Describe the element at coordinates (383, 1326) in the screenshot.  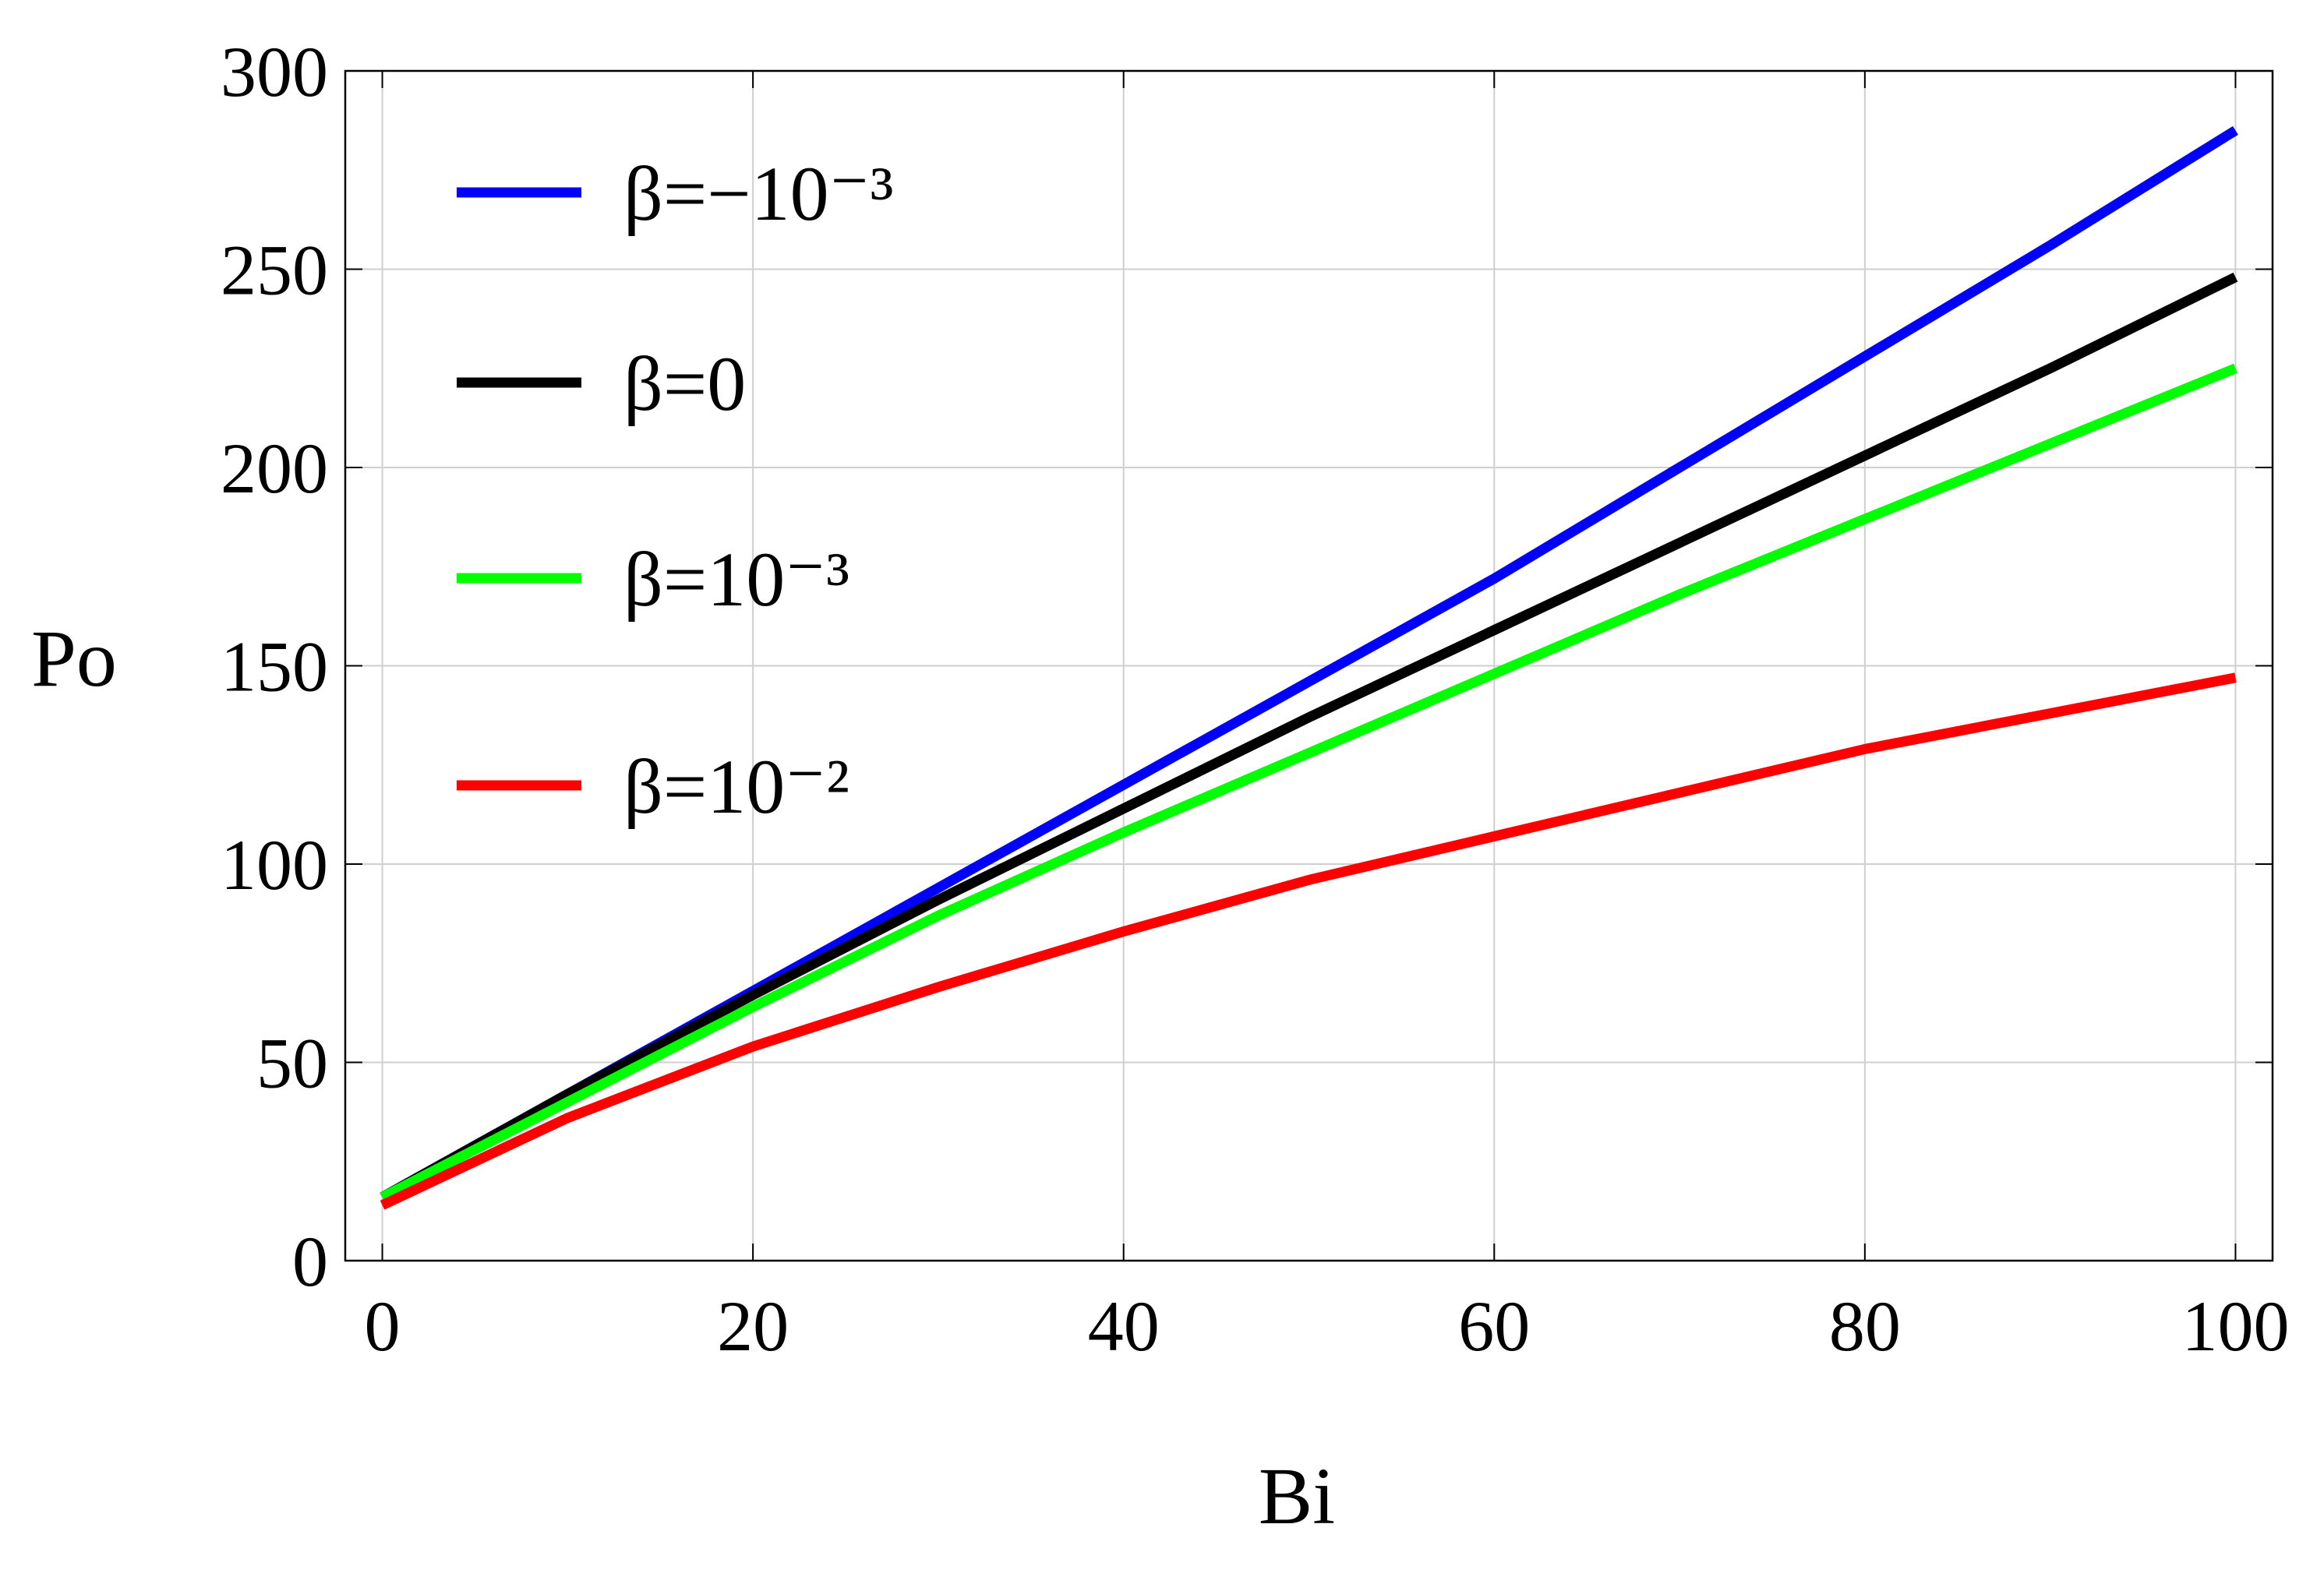
I see `x-tick-label: 0` at that location.